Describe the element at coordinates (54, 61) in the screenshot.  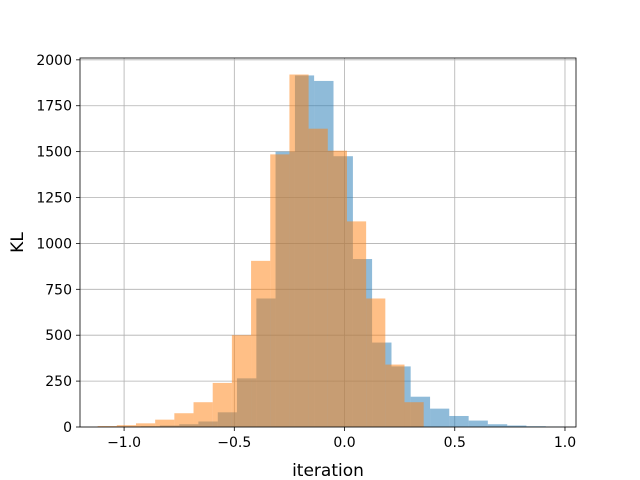
I see `y-tick-label: 2000` at that location.